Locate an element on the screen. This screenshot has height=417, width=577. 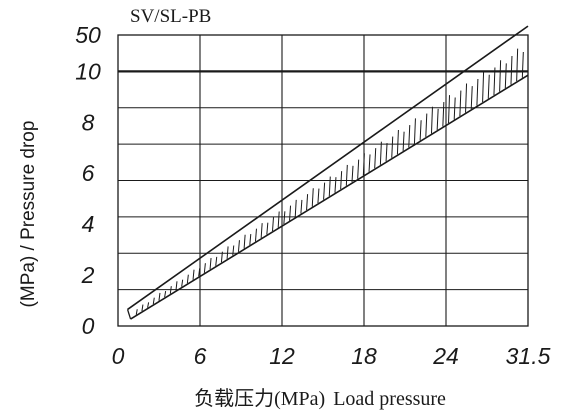
y-tick-labels: 0 2 4 6 8 10 50 is located at coordinates (88, 180).